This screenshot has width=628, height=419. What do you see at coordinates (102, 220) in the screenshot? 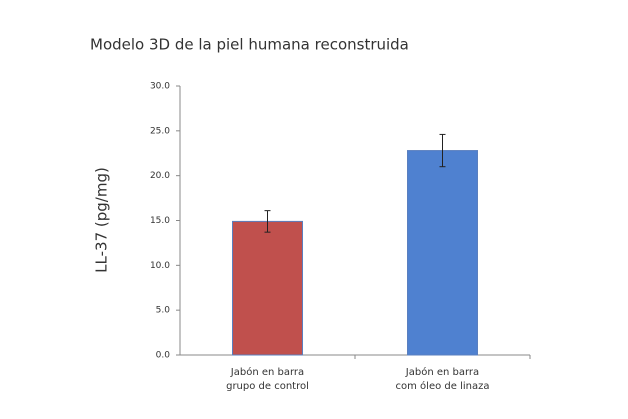
I see `y-axis-label: LL-37 (pg/mg)` at bounding box center [102, 220].